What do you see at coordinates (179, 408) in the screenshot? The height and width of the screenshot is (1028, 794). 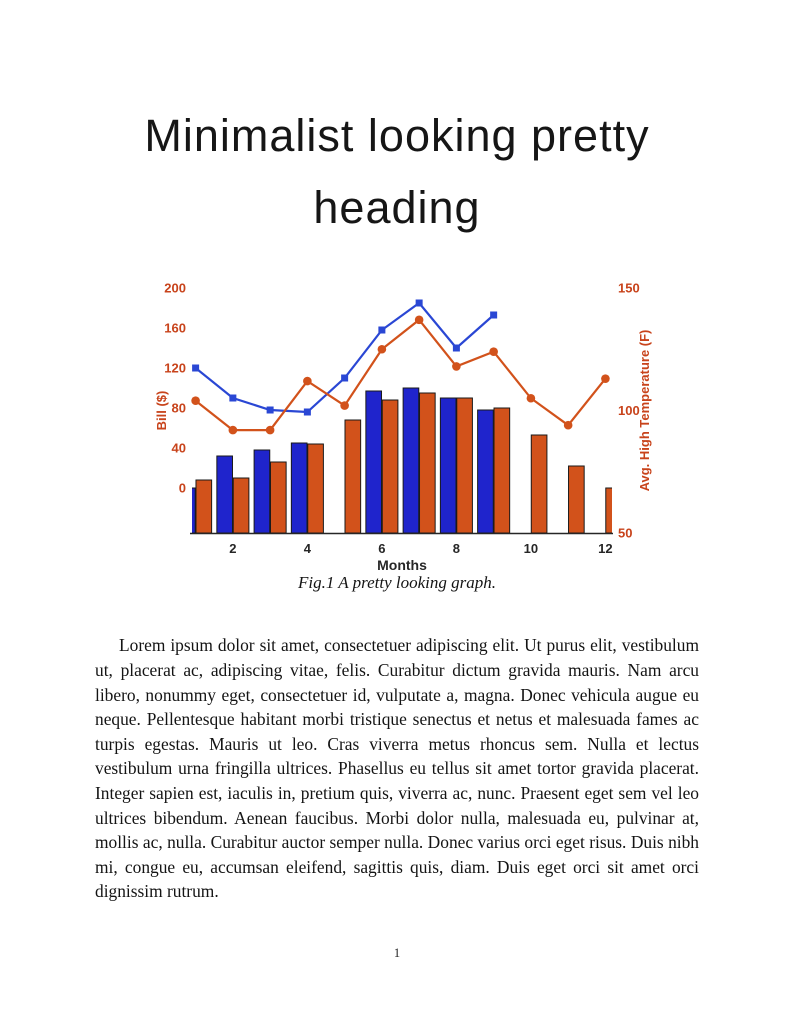 I see `left-tick-label: 80` at bounding box center [179, 408].